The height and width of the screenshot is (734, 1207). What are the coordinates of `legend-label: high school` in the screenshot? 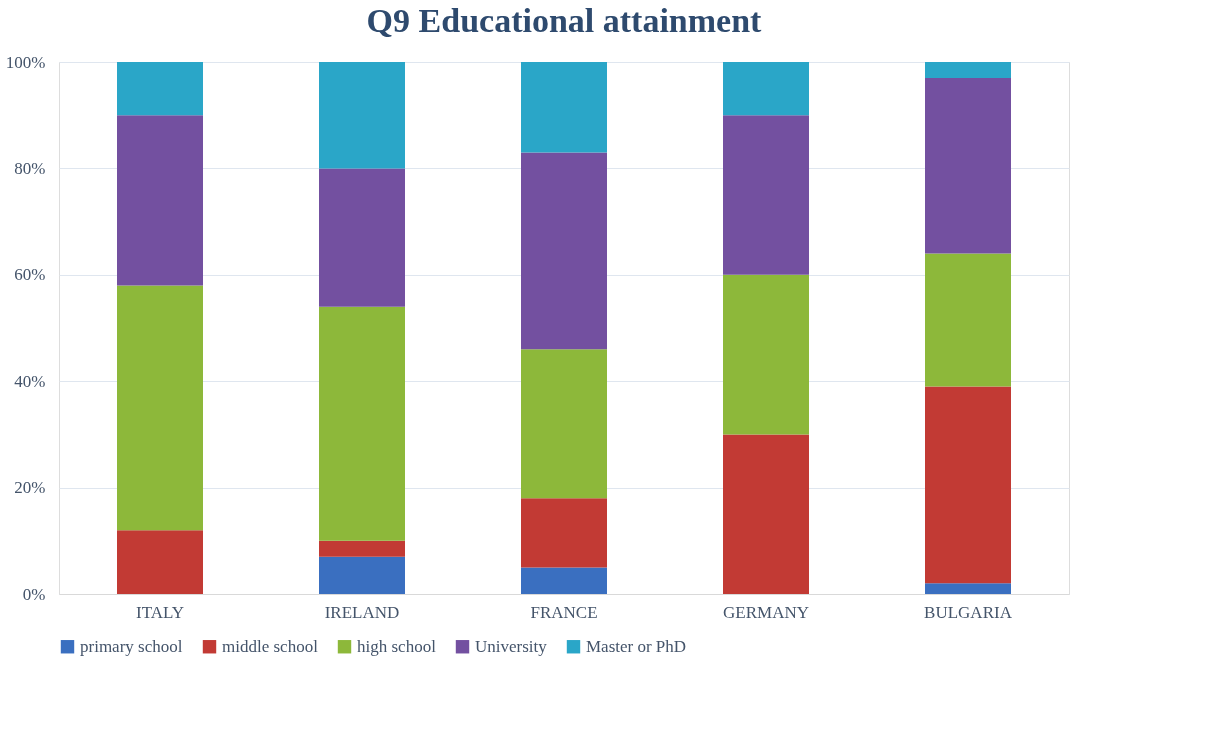 It's located at (397, 646).